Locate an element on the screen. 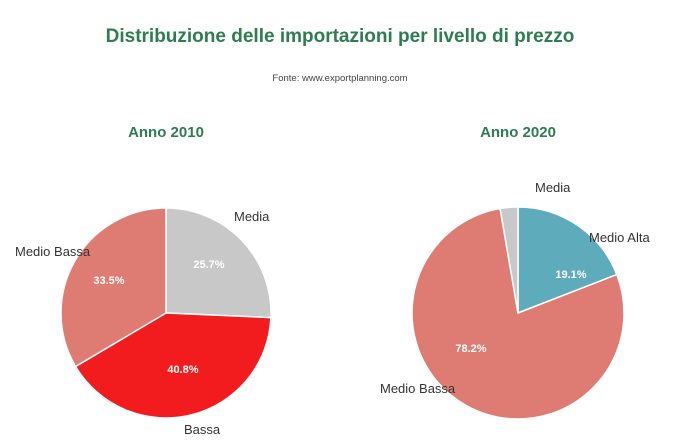 The width and height of the screenshot is (680, 448). slice-2010-media is located at coordinates (218, 263).